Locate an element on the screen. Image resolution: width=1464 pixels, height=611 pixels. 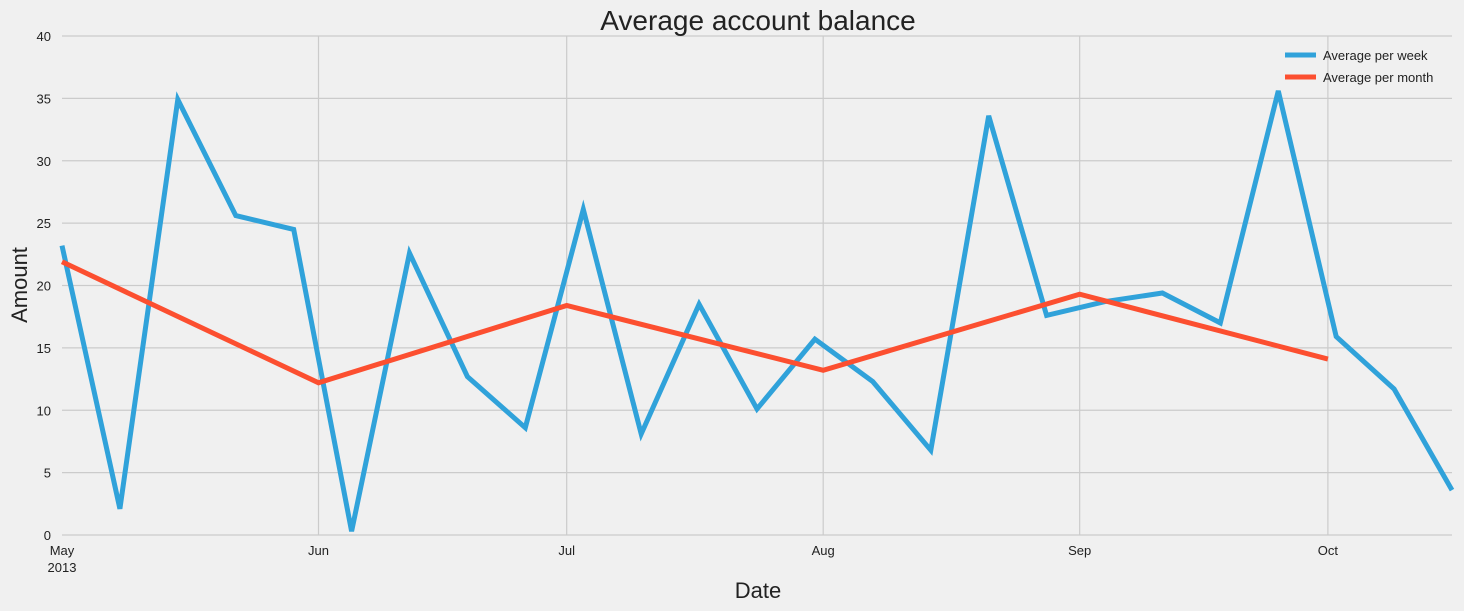
legend-label-monthly: Average per month is located at coordinates (1378, 77).